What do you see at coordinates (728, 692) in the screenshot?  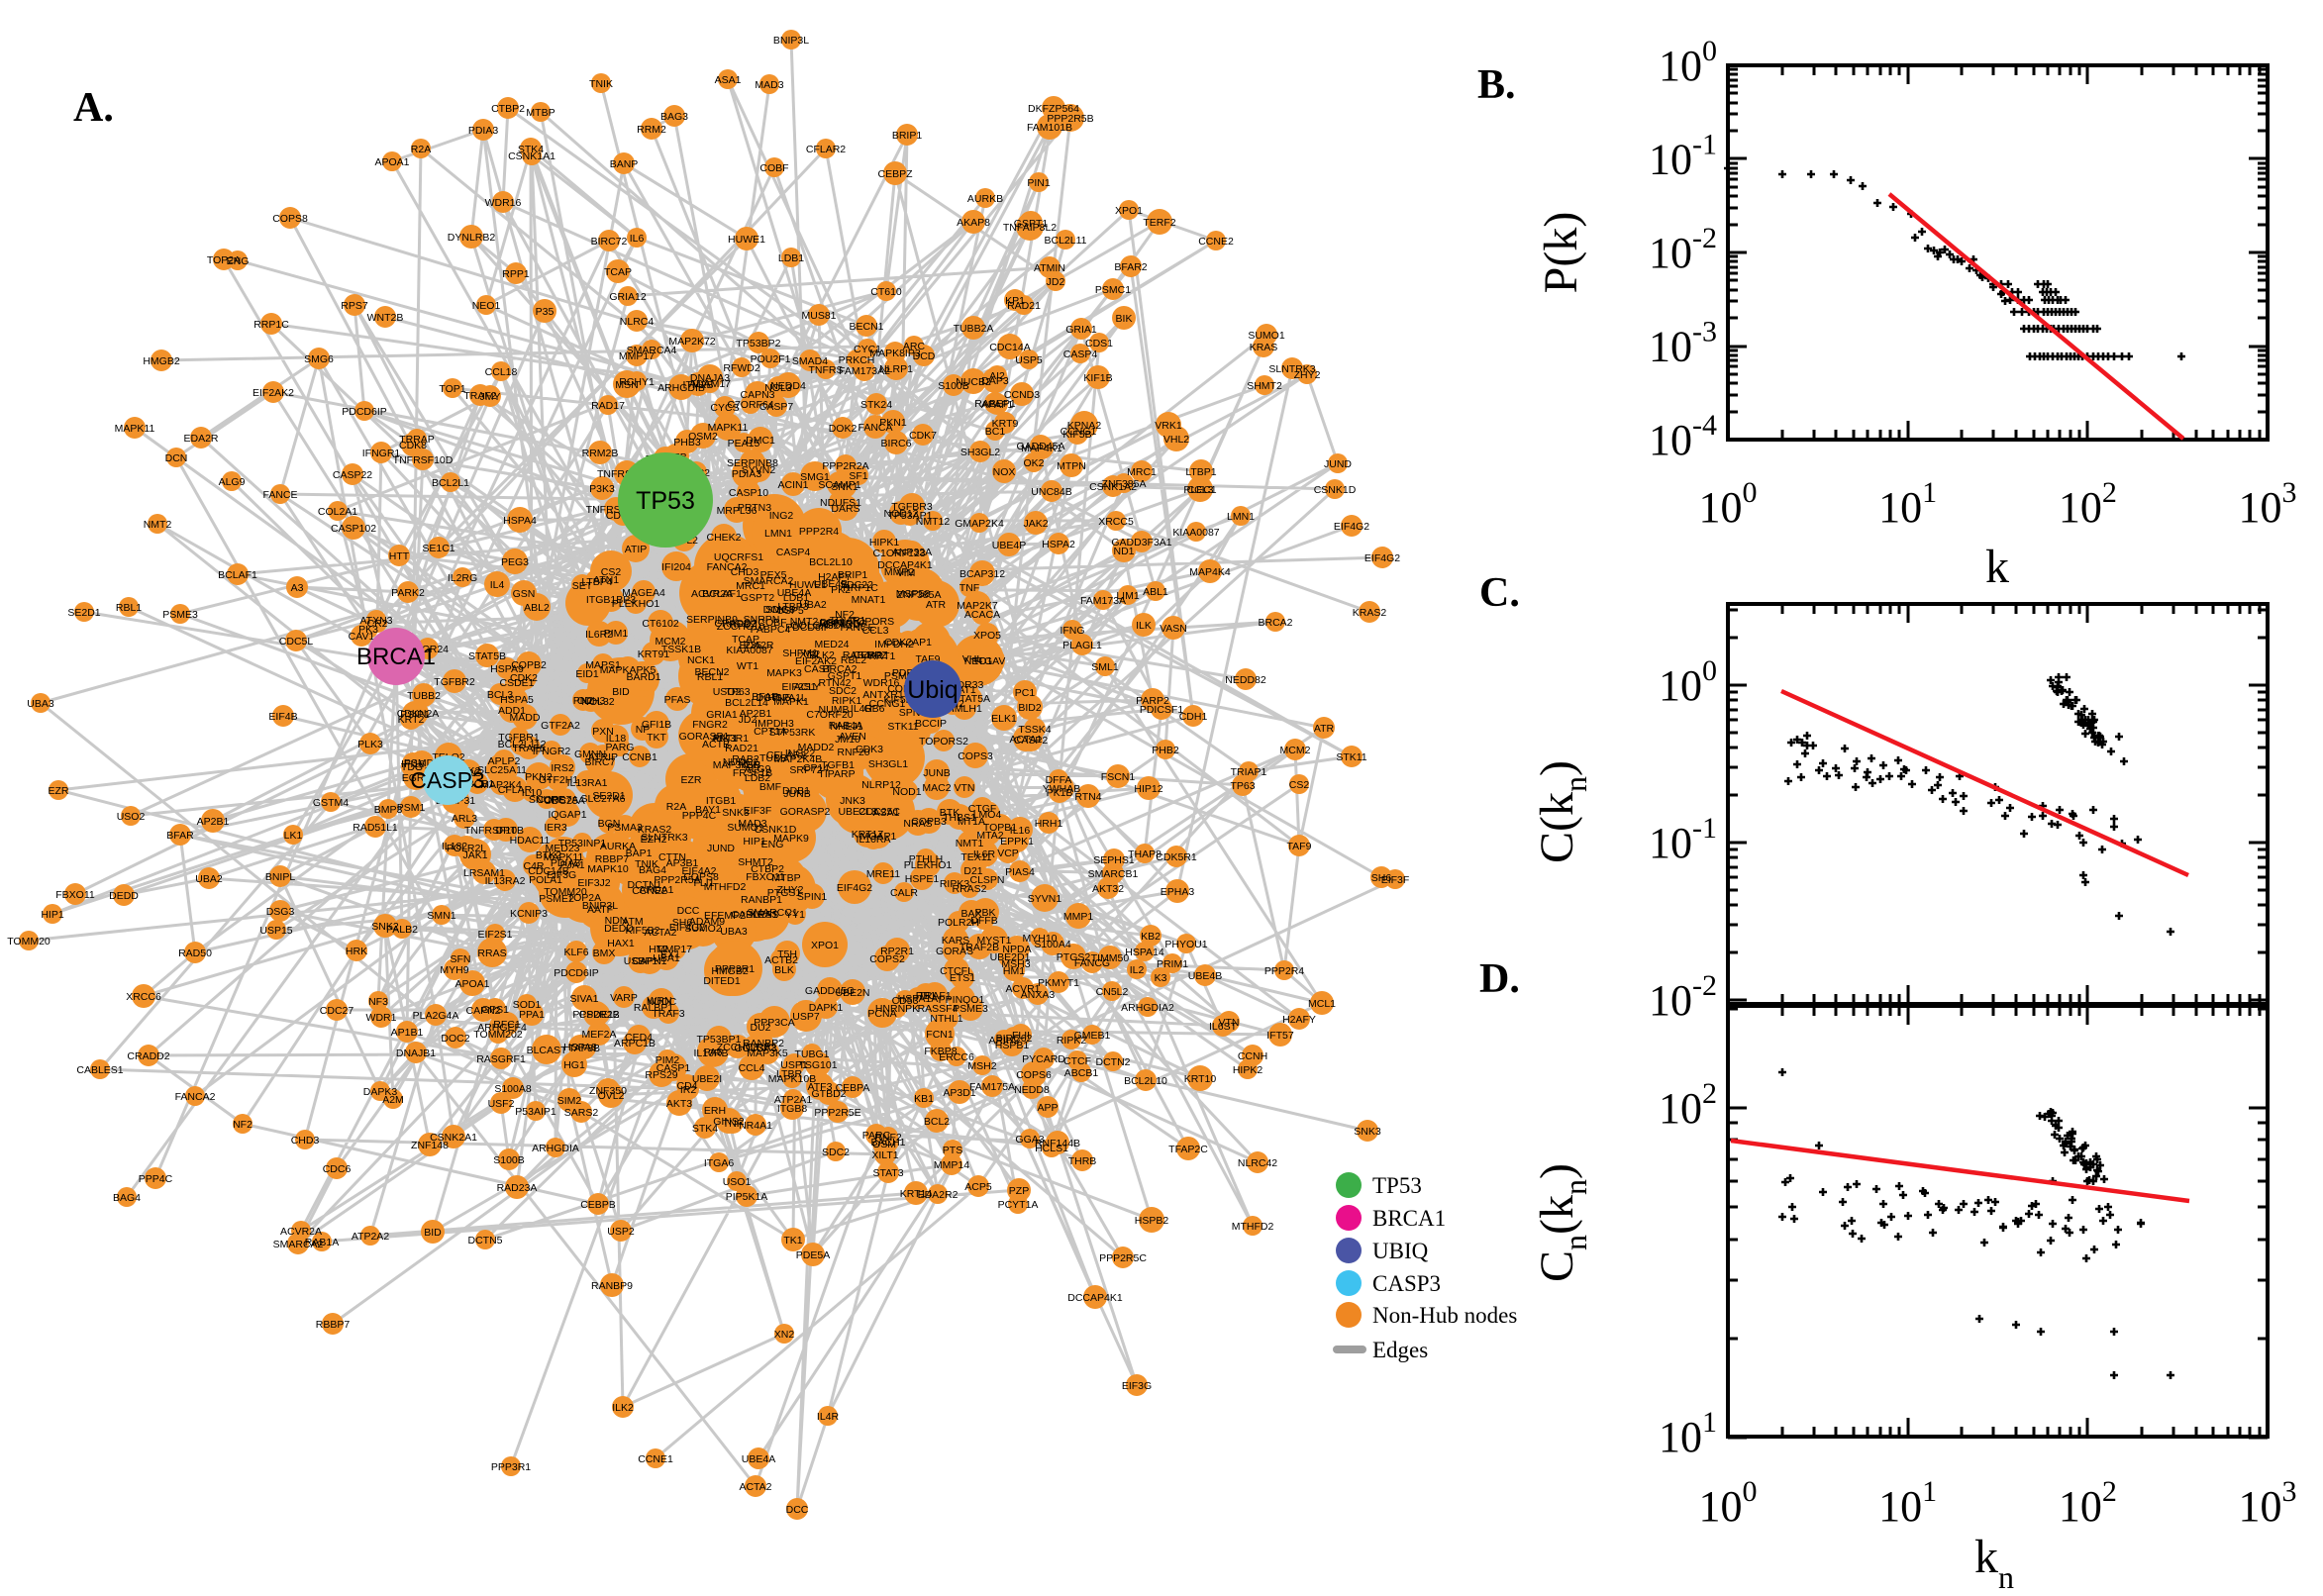 I see `svg-text: USO2` at bounding box center [728, 692].